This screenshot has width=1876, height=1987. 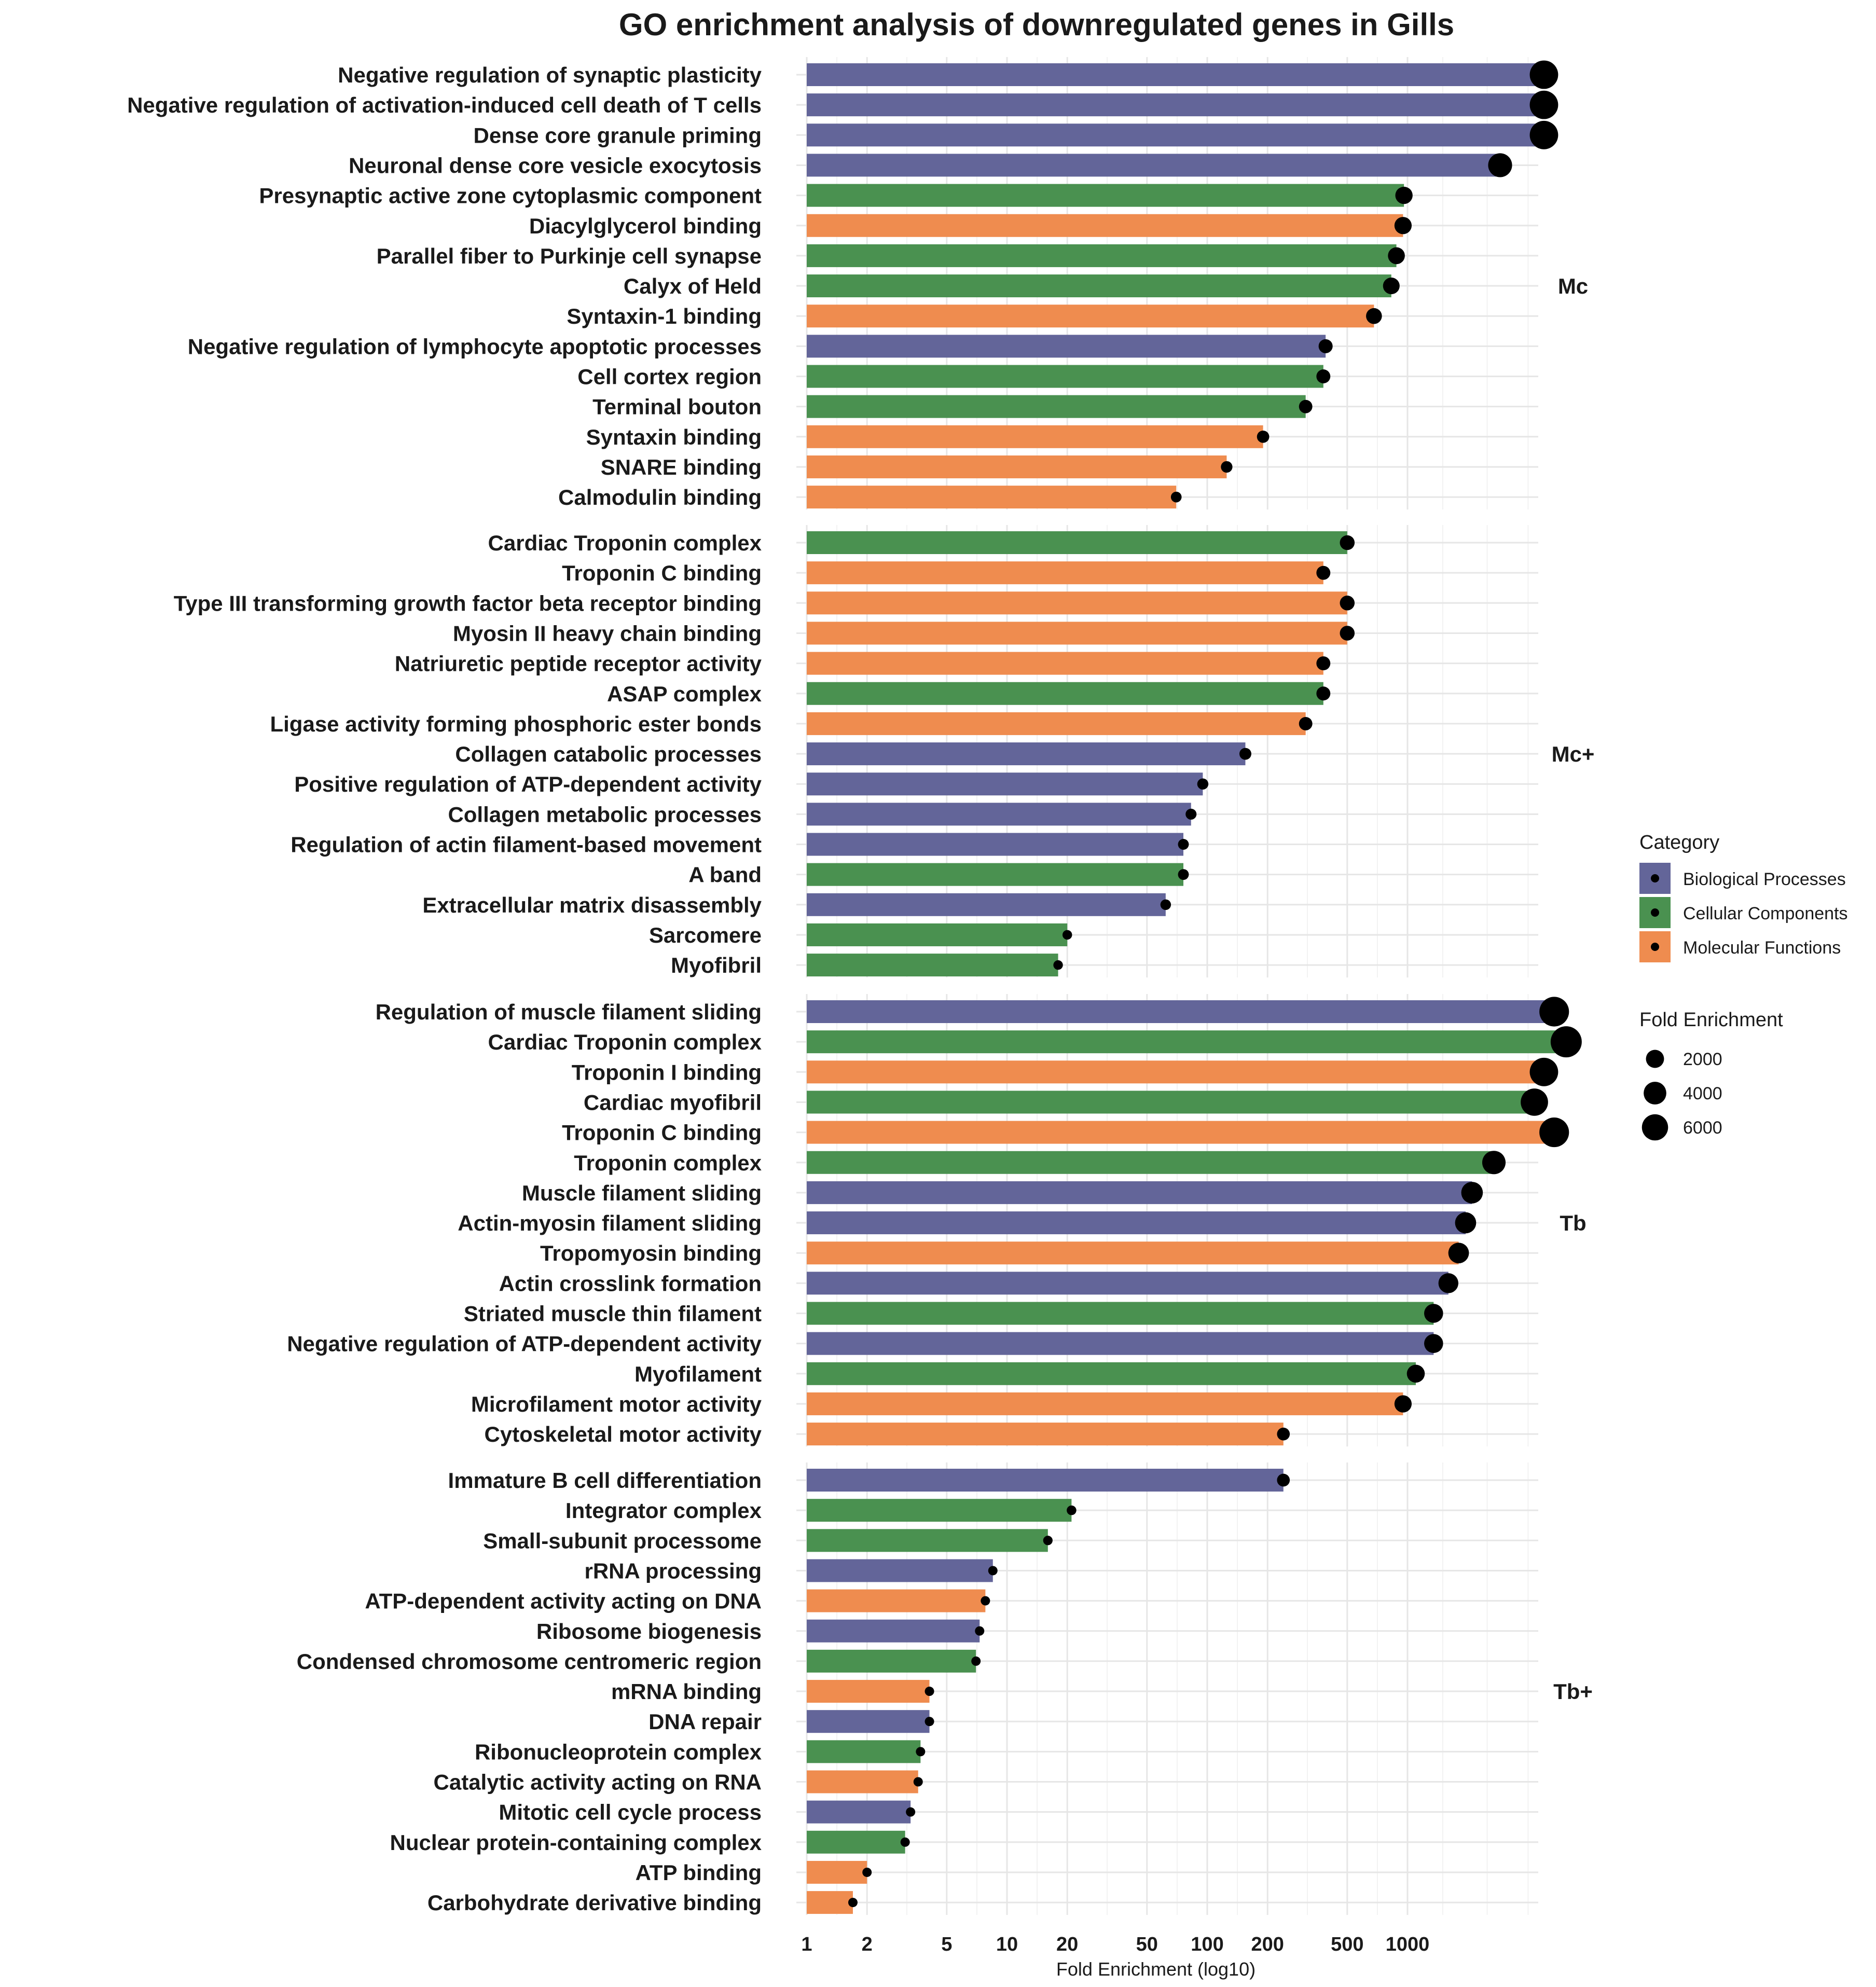 I want to click on legend-category-title: Category, so click(x=1679, y=842).